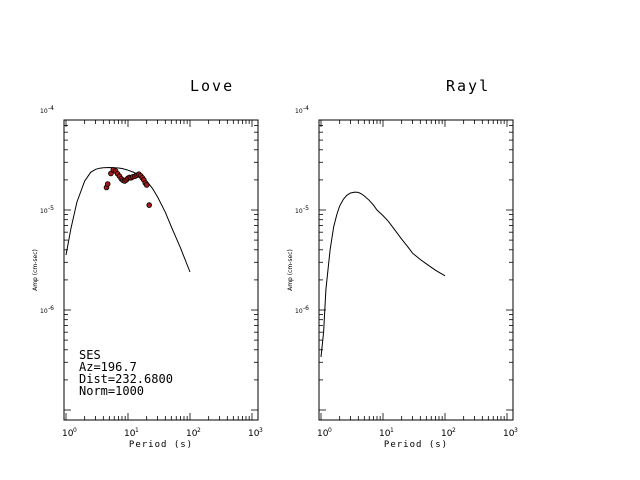 This screenshot has height=480, width=640. Describe the element at coordinates (90, 355) in the screenshot. I see `station-code: SES` at that location.